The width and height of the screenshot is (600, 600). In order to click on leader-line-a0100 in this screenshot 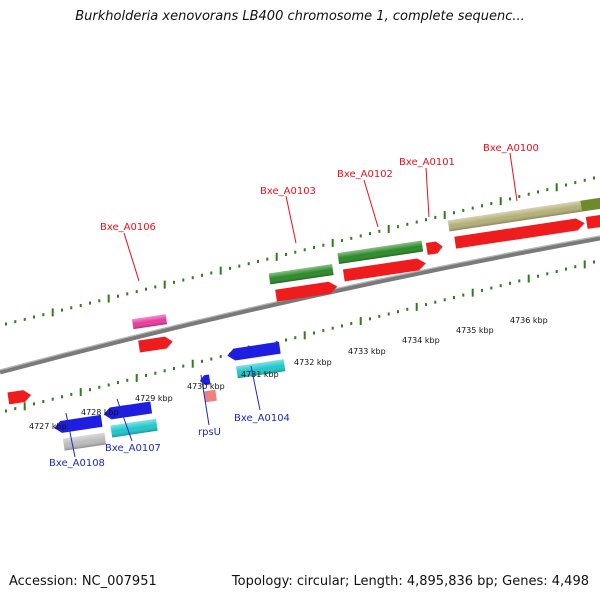, I will do `click(513, 177)`.